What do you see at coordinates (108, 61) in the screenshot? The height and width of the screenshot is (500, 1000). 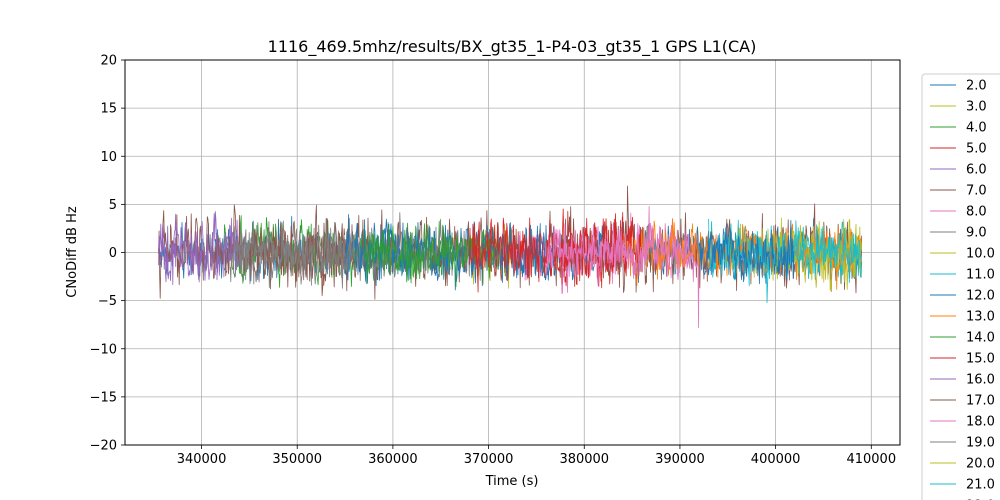 I see `y-tick-label: 20` at bounding box center [108, 61].